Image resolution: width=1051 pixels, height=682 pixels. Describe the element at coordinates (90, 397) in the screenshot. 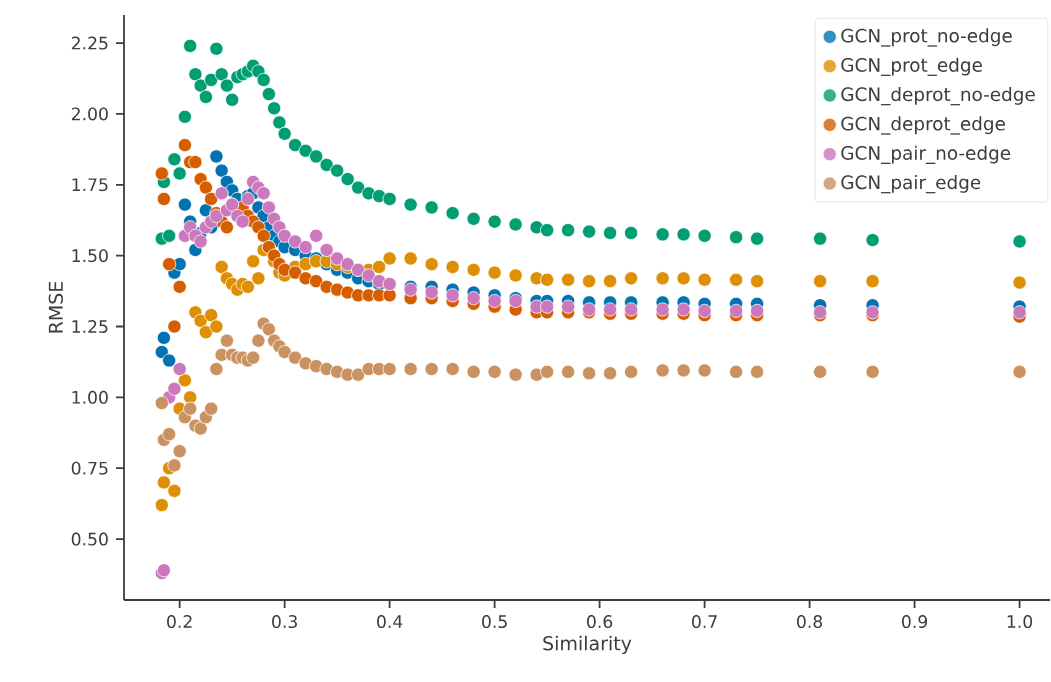

I see `y-tick-label: 1.00` at that location.